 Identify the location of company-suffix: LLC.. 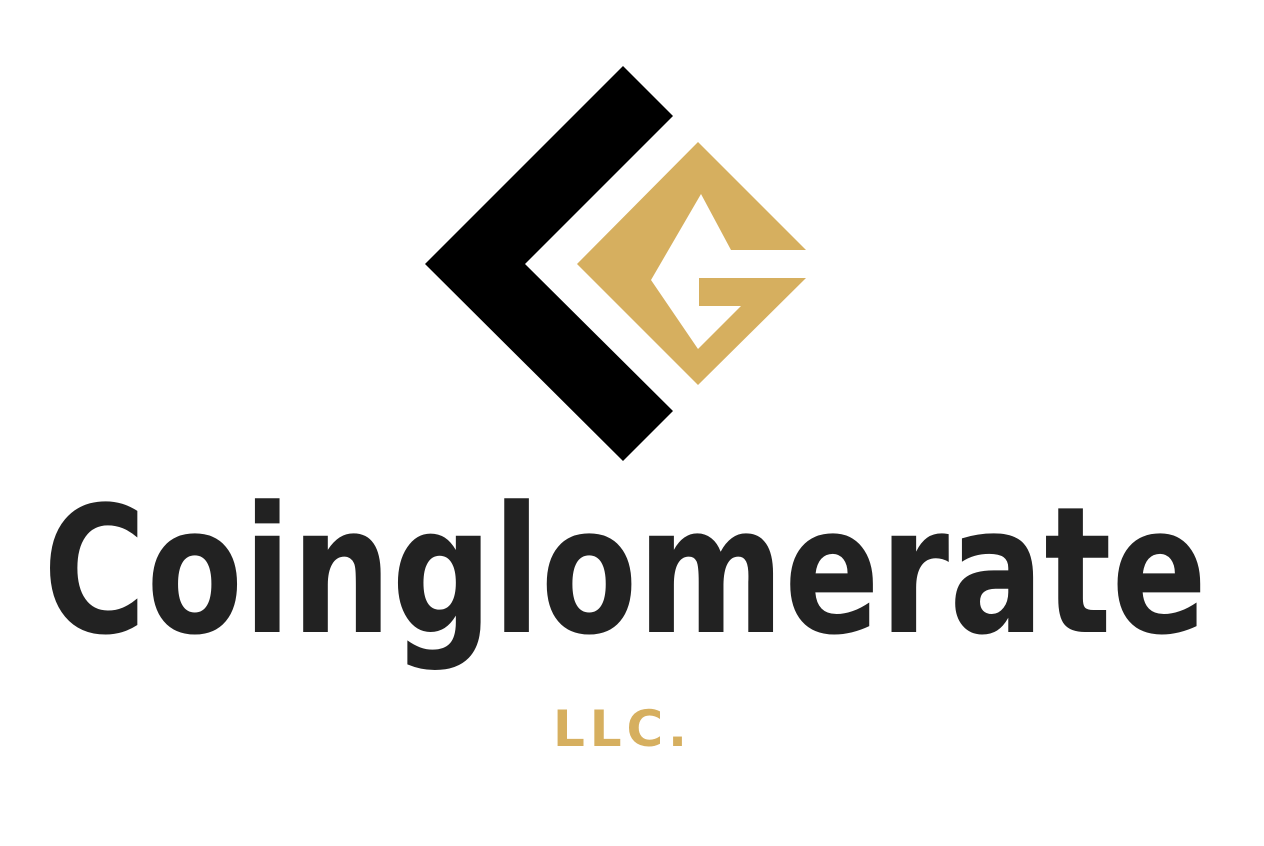
(620, 729).